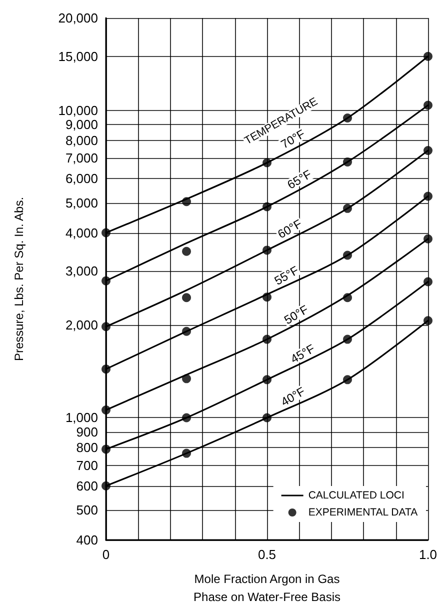 The width and height of the screenshot is (443, 611). I want to click on y-tick-label: 500, so click(87, 510).